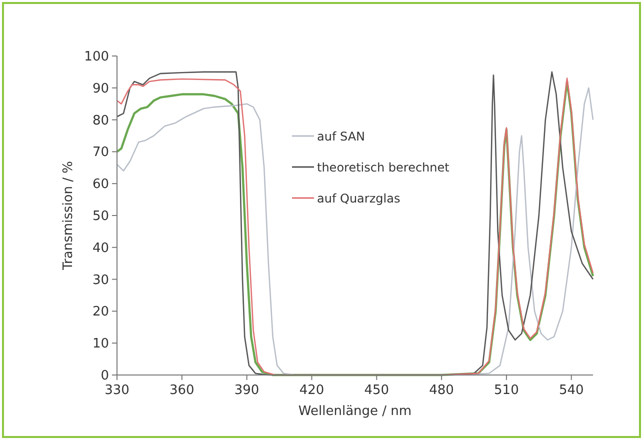 The image size is (643, 440). What do you see at coordinates (117, 390) in the screenshot?
I see `x-tick-label: 330` at bounding box center [117, 390].